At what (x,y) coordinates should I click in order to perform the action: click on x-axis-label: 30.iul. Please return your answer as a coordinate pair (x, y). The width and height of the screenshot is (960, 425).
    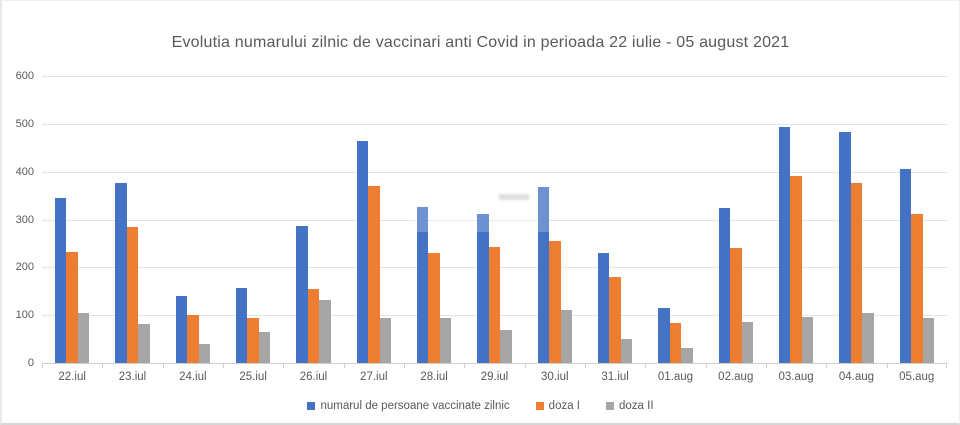
    Looking at the image, I should click on (555, 377).